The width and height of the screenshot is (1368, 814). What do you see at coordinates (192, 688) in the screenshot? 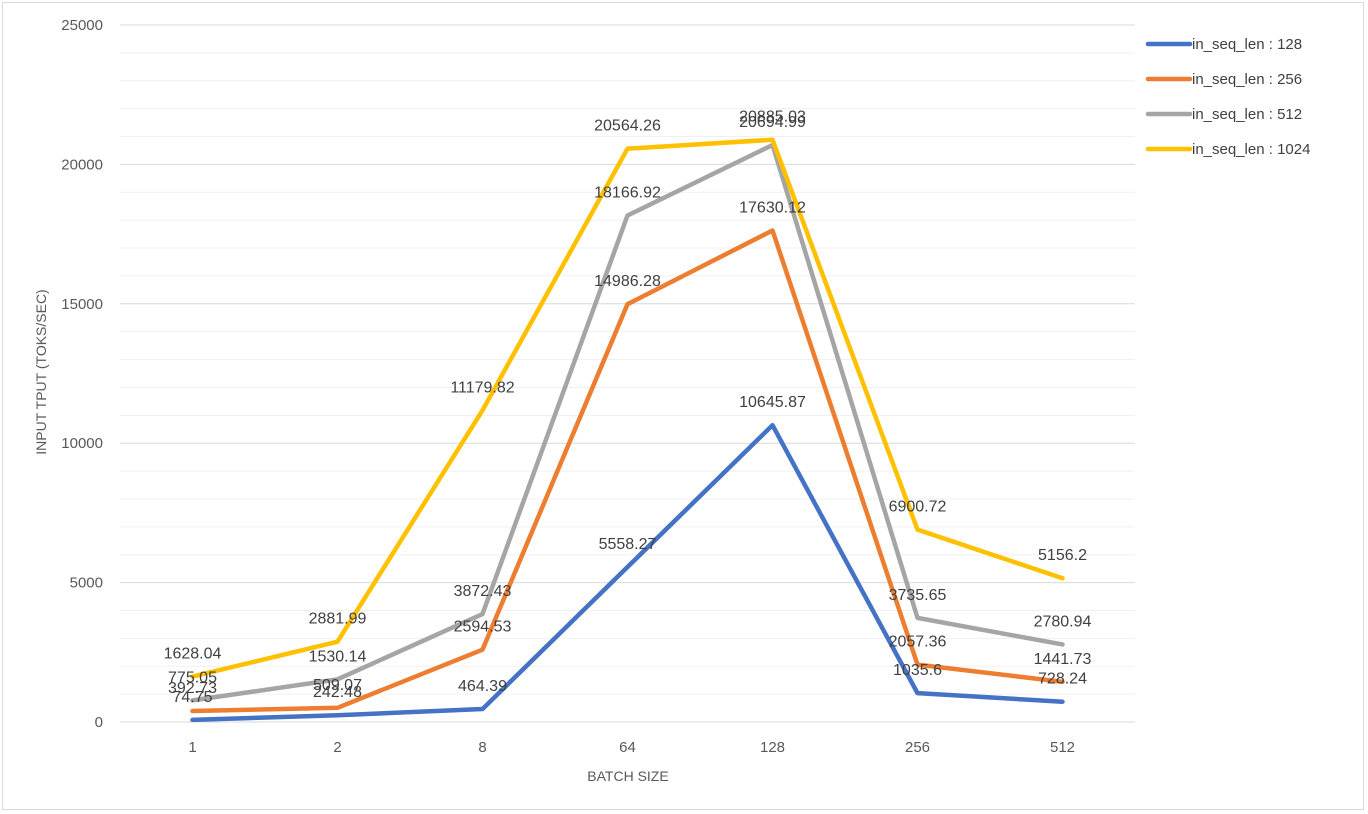
I see `data-label: 392.73` at bounding box center [192, 688].